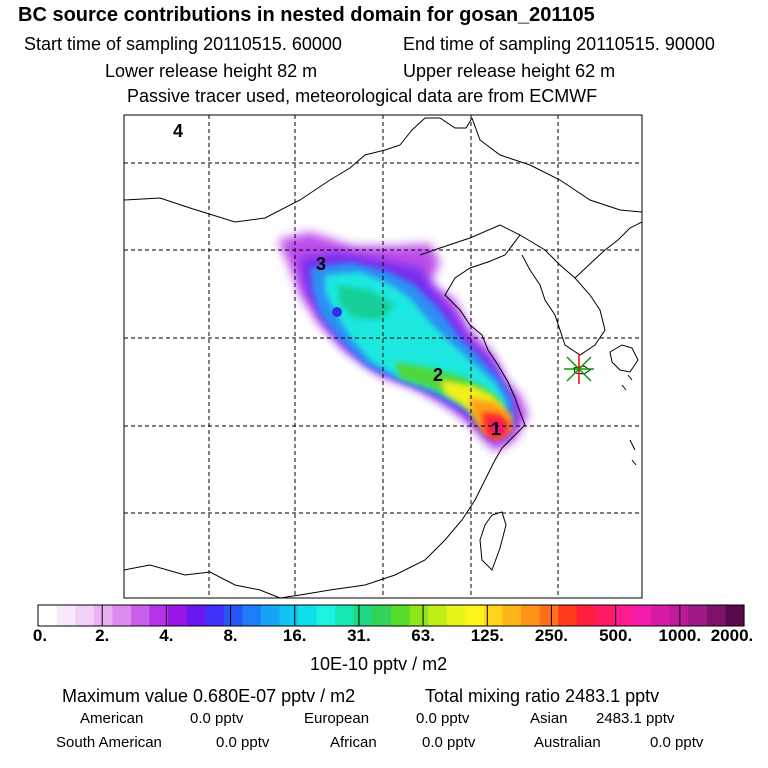  I want to click on colorbar-tick-label: 1000., so click(680, 635).